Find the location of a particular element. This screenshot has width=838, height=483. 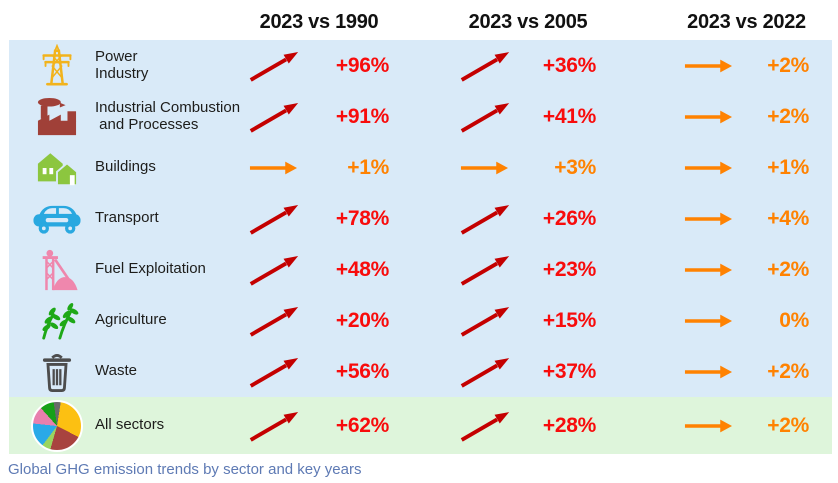

sector-label: Fuel Exploitation is located at coordinates (150, 269).